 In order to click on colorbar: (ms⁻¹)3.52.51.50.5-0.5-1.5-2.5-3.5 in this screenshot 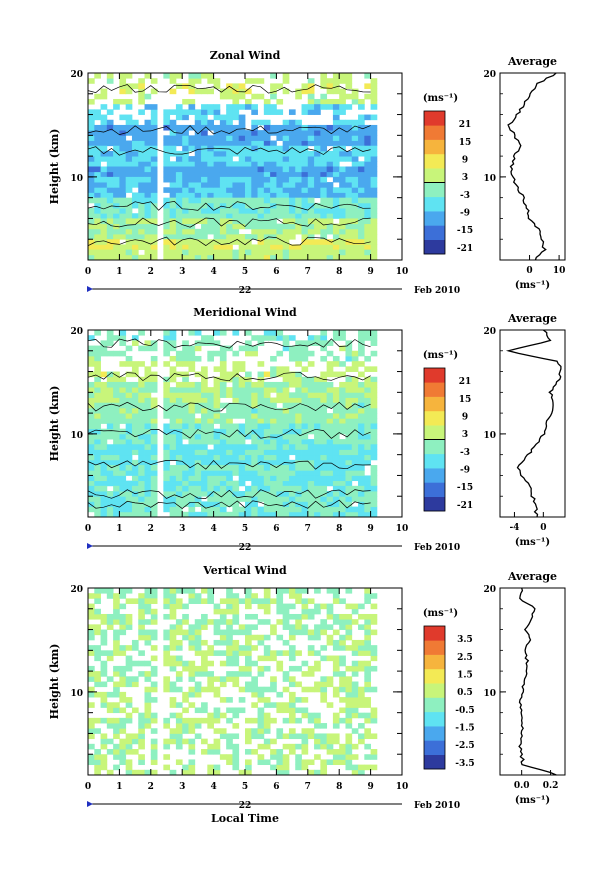, I will do `click(449, 689)`.